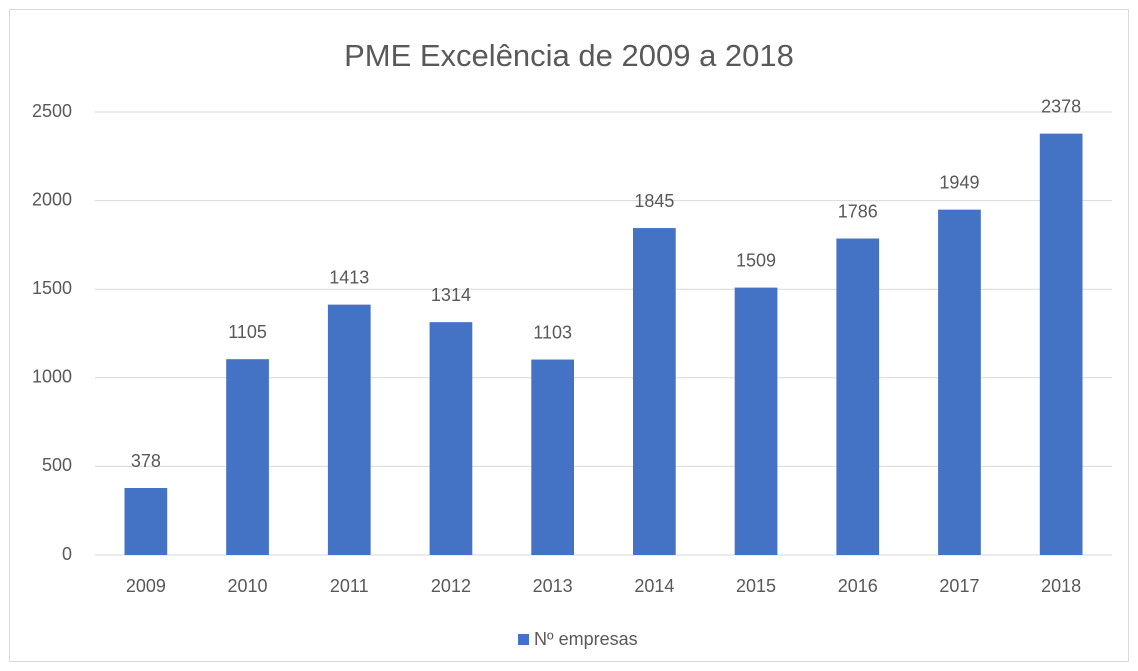 This screenshot has height=671, width=1138. I want to click on y-tick-label: 2500, so click(52, 111).